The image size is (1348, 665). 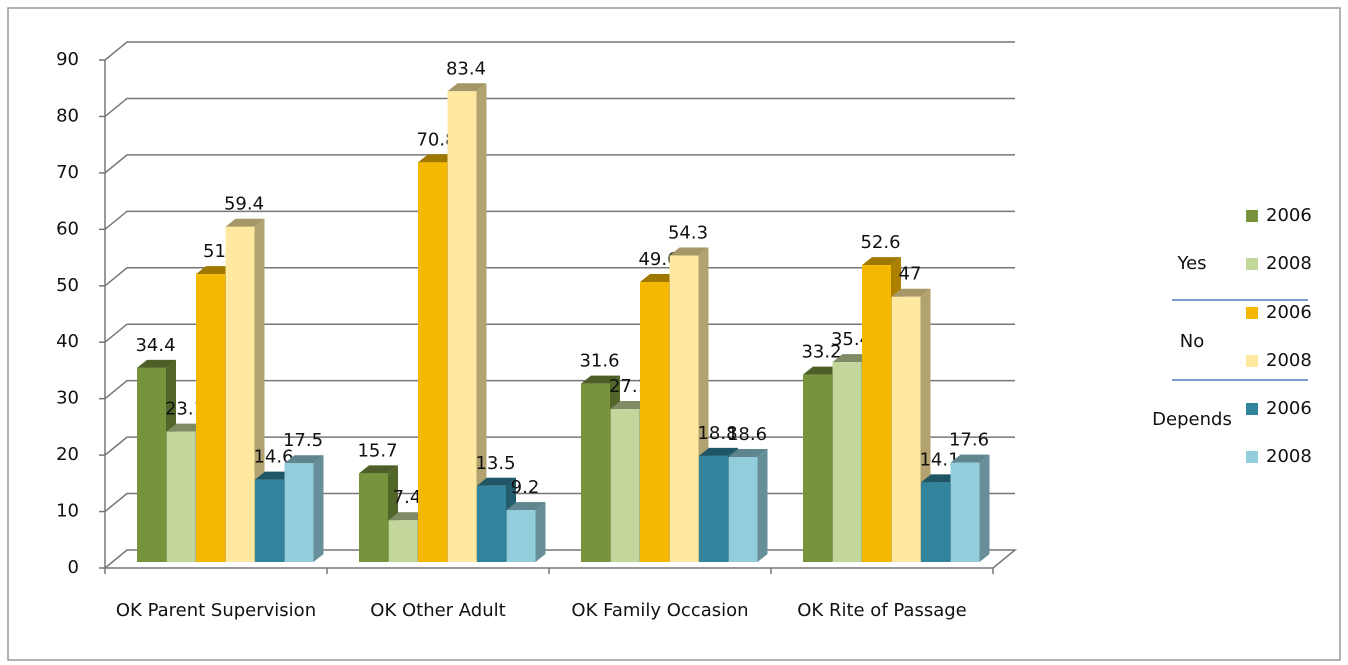 I want to click on y-tick-label: 20, so click(x=67, y=454).